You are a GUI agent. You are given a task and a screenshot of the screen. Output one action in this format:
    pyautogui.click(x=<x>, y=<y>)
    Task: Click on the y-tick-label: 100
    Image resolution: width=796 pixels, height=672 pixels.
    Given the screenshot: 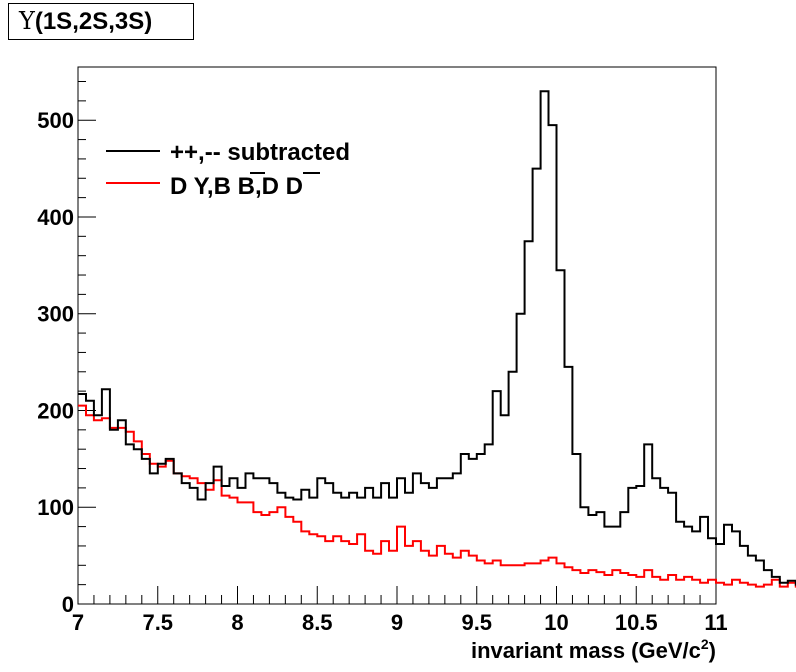 What is the action you would take?
    pyautogui.click(x=55, y=507)
    